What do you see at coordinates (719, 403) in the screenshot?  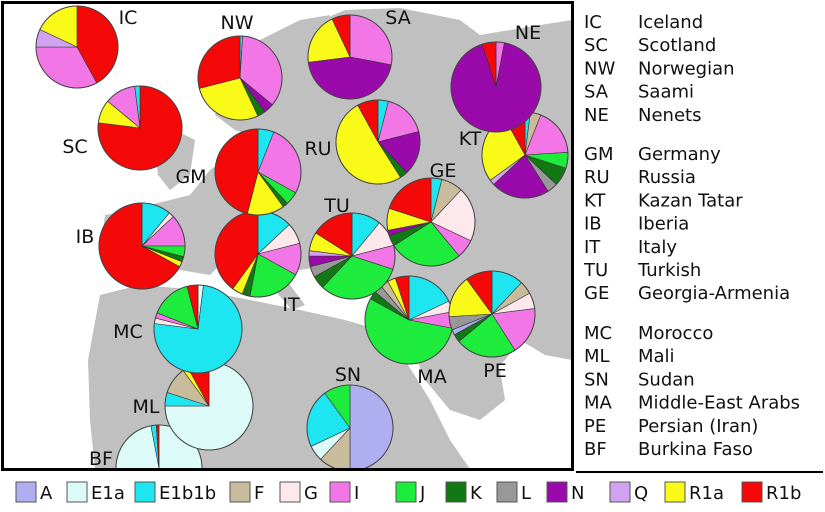 I see `legend-name-ma: Middle-East Arabs` at bounding box center [719, 403].